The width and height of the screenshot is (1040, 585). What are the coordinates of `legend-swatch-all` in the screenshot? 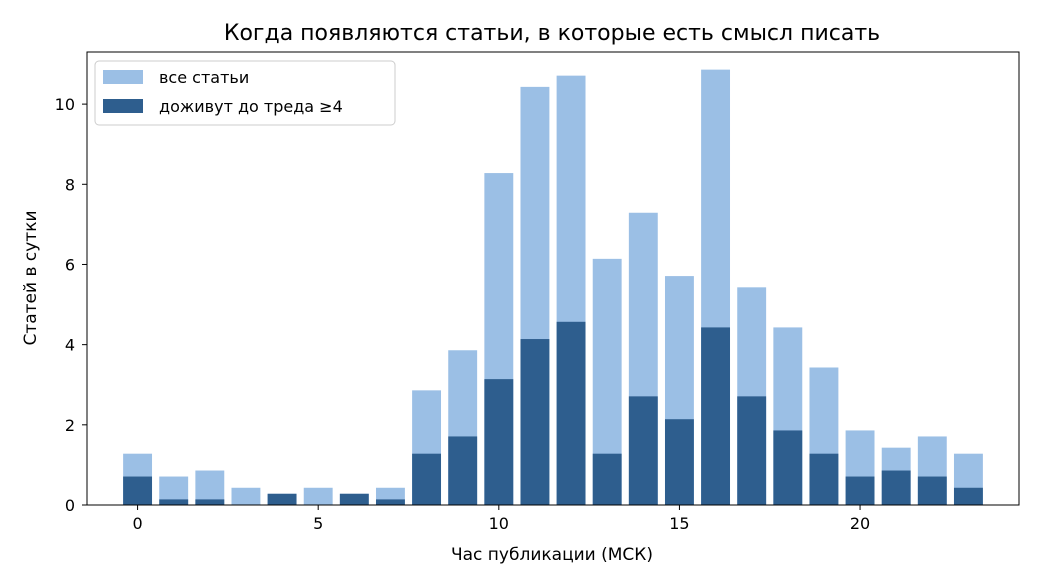 It's located at (123, 77).